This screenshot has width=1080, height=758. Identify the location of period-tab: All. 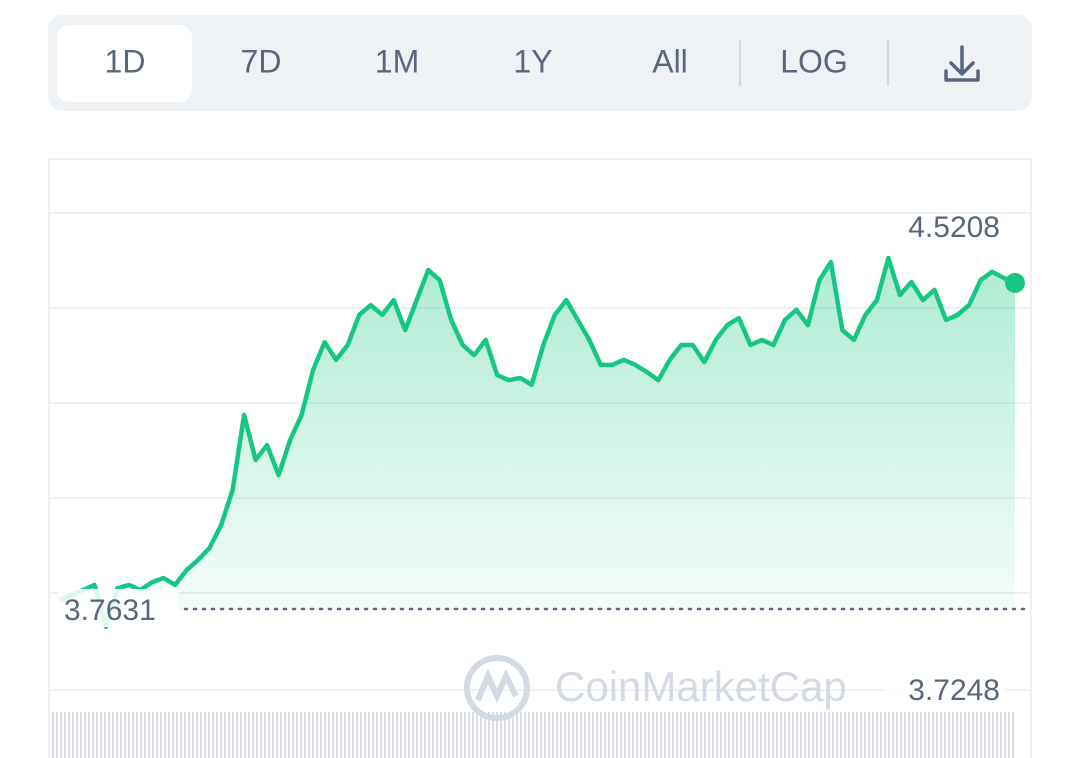
(670, 61).